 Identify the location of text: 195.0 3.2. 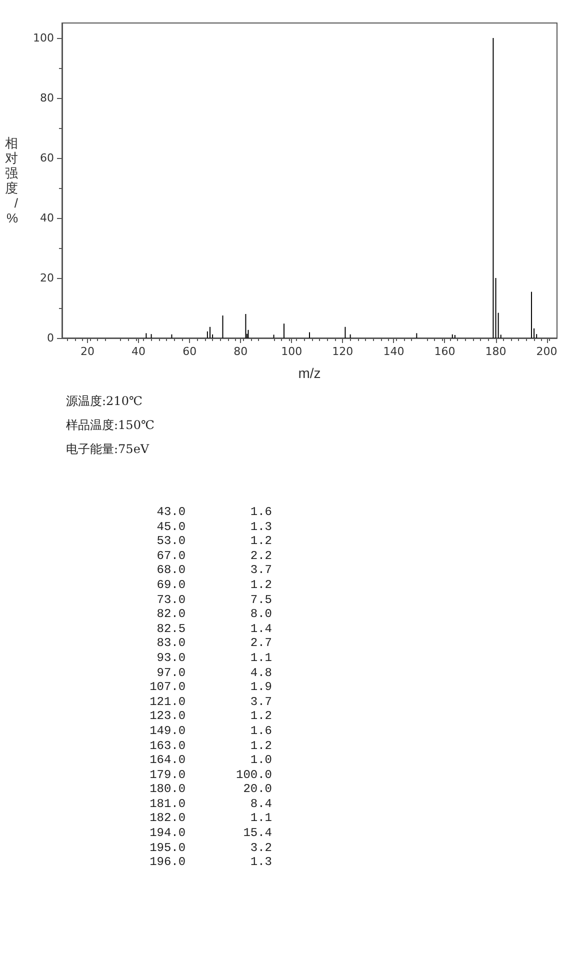
(210, 848).